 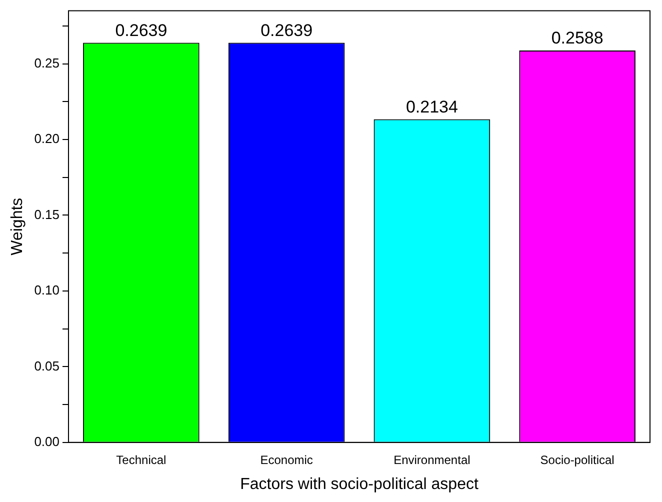 What do you see at coordinates (432, 459) in the screenshot?
I see `x-tick-label: Environmental` at bounding box center [432, 459].